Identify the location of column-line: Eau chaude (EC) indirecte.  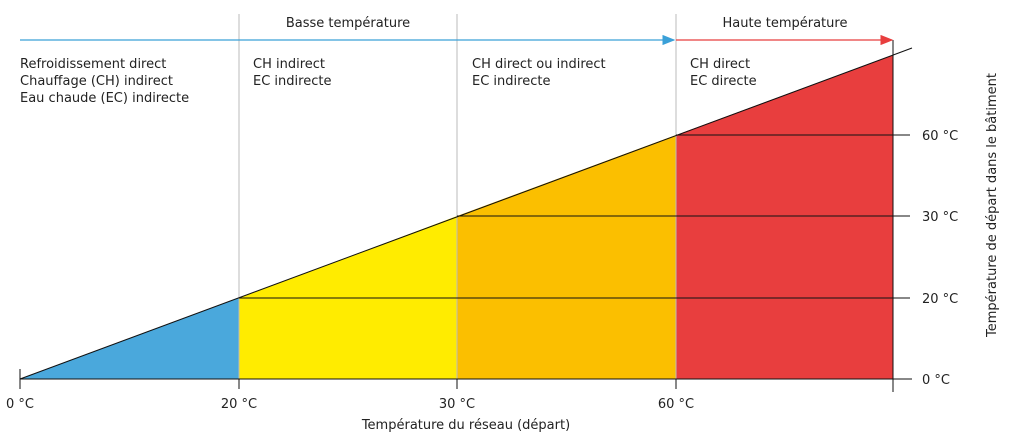
(104, 98).